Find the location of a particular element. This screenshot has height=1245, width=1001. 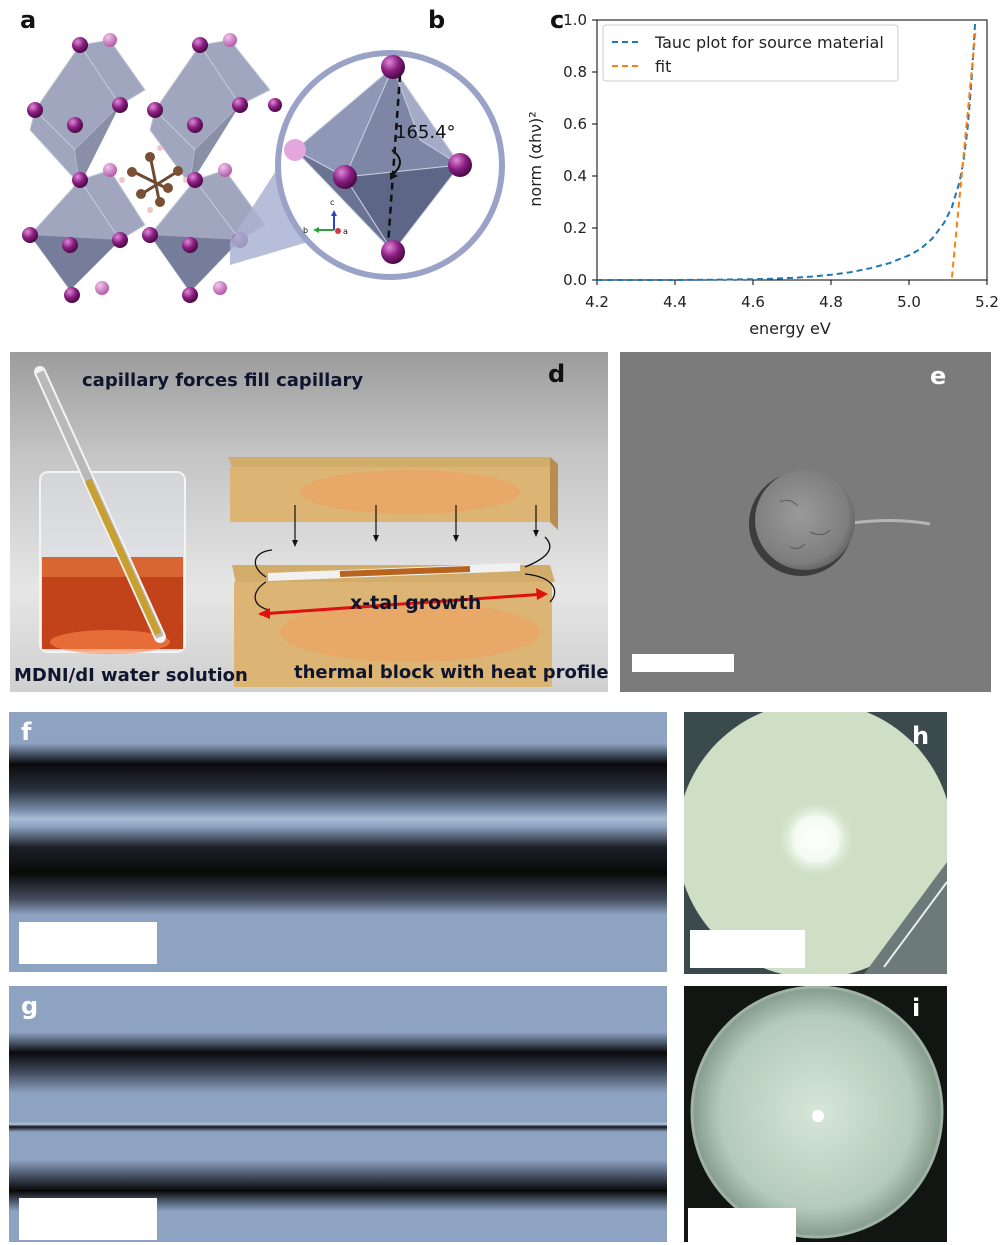

bond-angle-label: 165.4° is located at coordinates (425, 132).